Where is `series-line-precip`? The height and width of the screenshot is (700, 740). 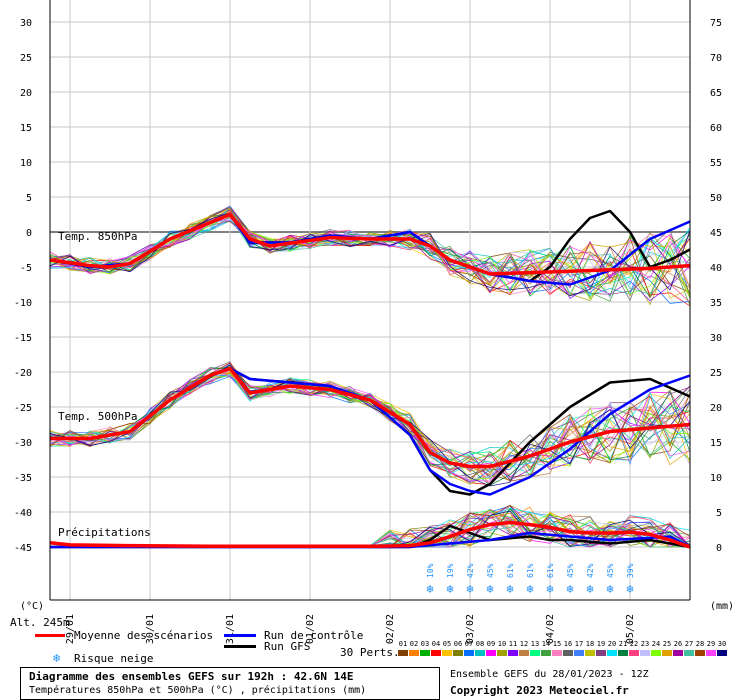 series-line-precip is located at coordinates (370, 534).